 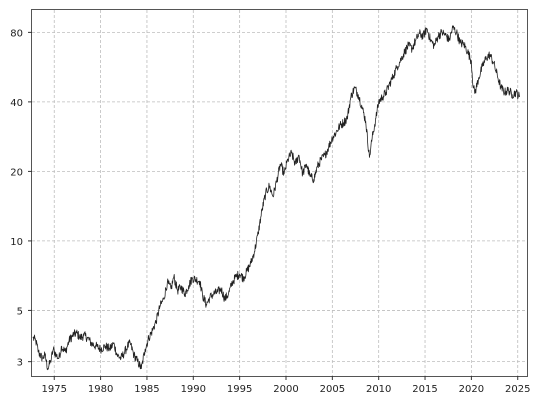 What do you see at coordinates (16, 242) in the screenshot?
I see `y-tick-label: 10` at bounding box center [16, 242].